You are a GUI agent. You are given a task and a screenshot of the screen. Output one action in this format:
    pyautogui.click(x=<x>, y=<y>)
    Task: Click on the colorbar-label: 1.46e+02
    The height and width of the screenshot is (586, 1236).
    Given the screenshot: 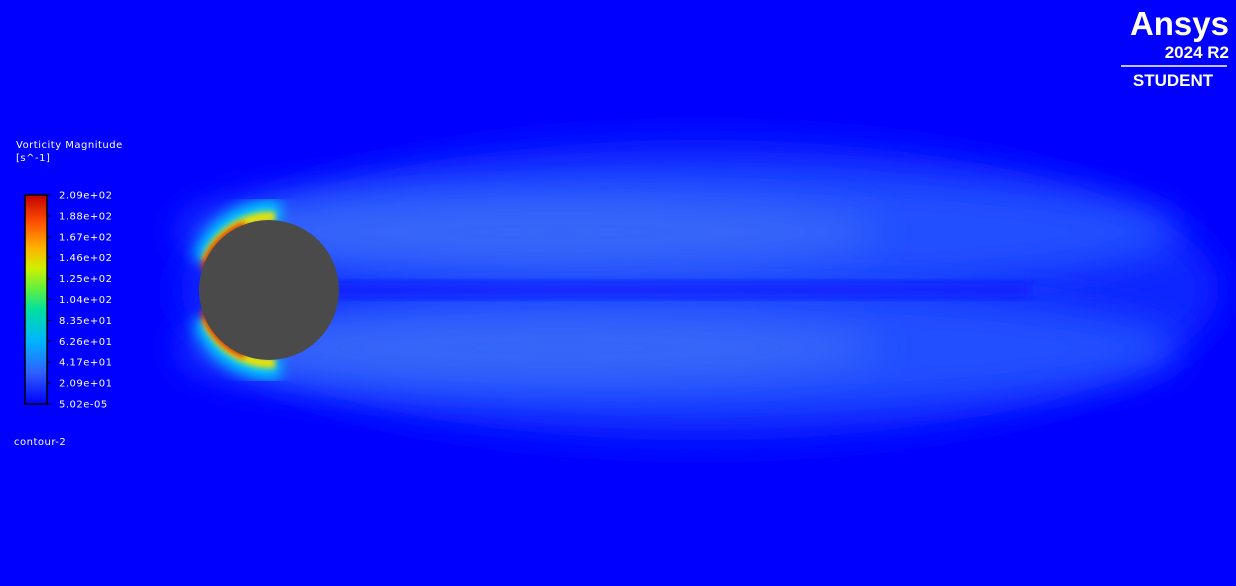 What is the action you would take?
    pyautogui.click(x=86, y=258)
    